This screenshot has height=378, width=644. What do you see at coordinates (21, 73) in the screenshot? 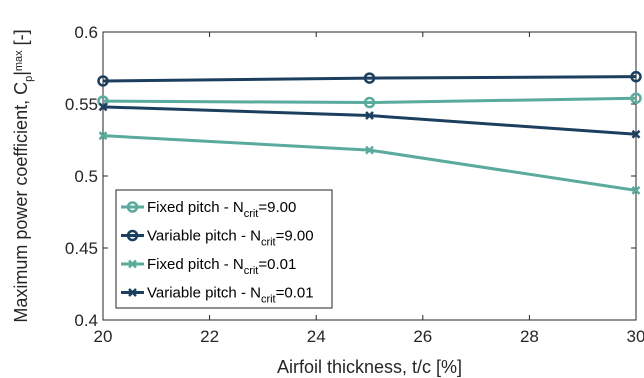
I see `y-axis-label-bar: |` at bounding box center [21, 73].